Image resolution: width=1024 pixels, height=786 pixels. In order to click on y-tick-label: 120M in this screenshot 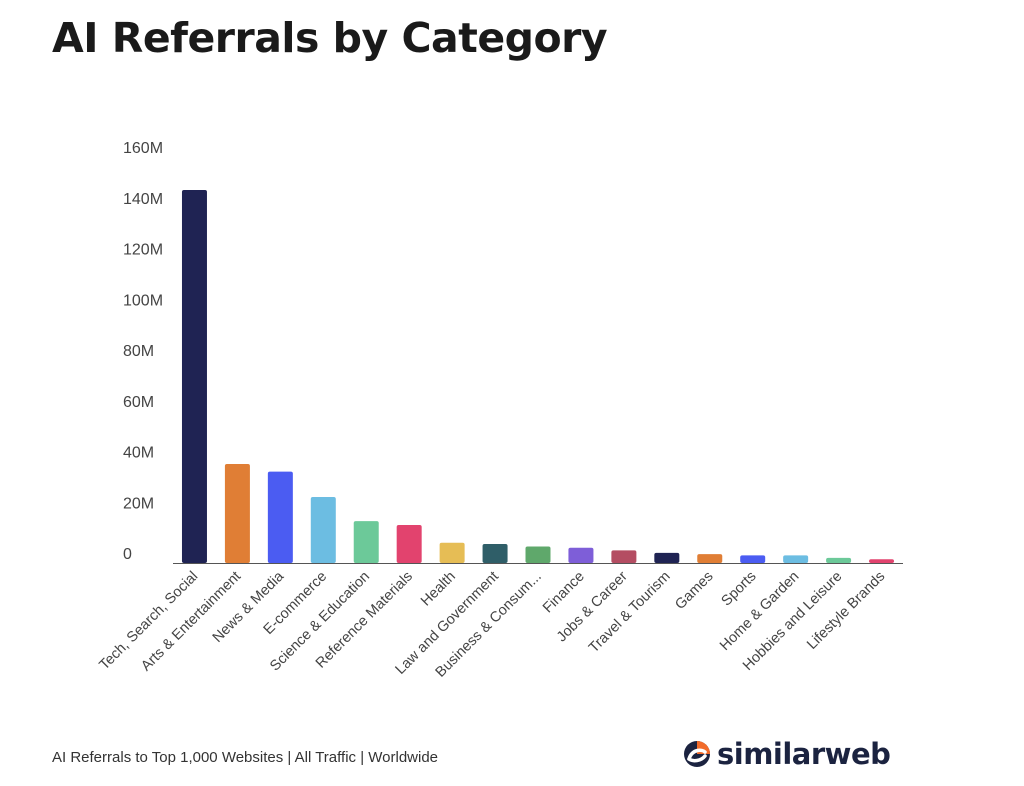, I will do `click(143, 250)`.